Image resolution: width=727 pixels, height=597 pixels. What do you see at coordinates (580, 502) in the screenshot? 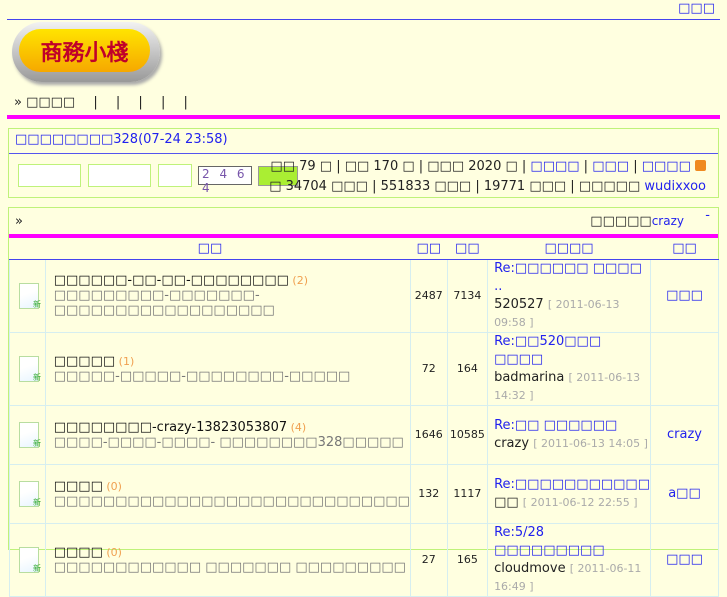
I see `last-post-date: [ 2011-06-12 22:55 ]` at bounding box center [580, 502].